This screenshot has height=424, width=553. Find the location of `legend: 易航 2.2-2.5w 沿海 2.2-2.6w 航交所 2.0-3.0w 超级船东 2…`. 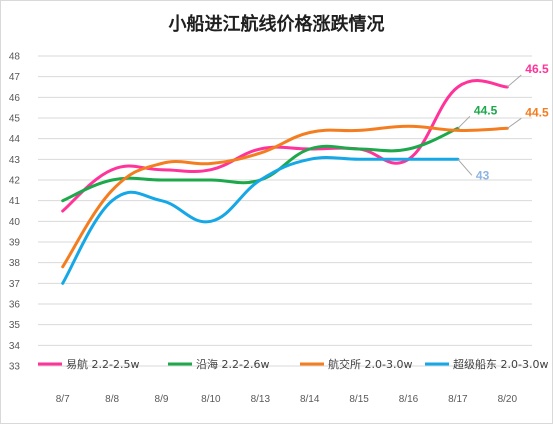

legend: 易航 2.2-2.5w 沿海 2.2-2.6w 航交所 2.0-3.0w 超级船东 2… is located at coordinates (293, 364).